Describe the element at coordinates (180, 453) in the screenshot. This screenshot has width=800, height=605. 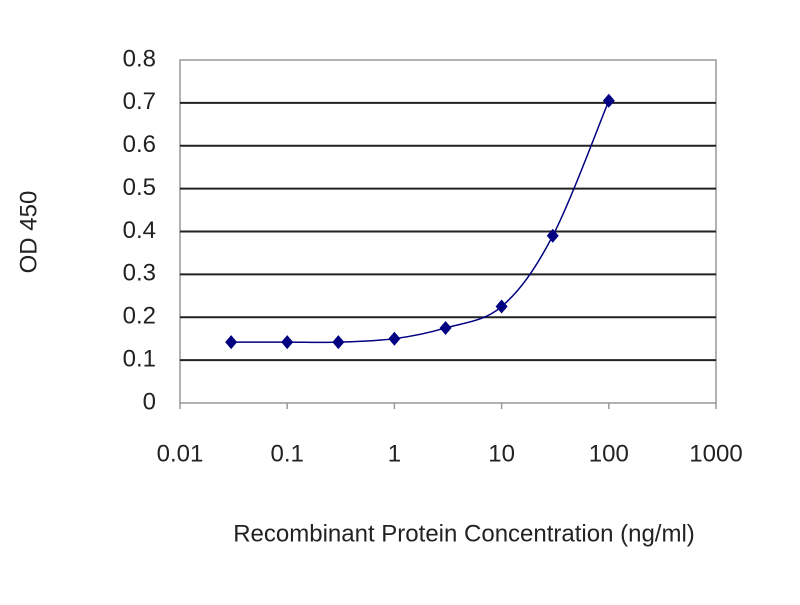
I see `x-tick-label: 0.01` at that location.